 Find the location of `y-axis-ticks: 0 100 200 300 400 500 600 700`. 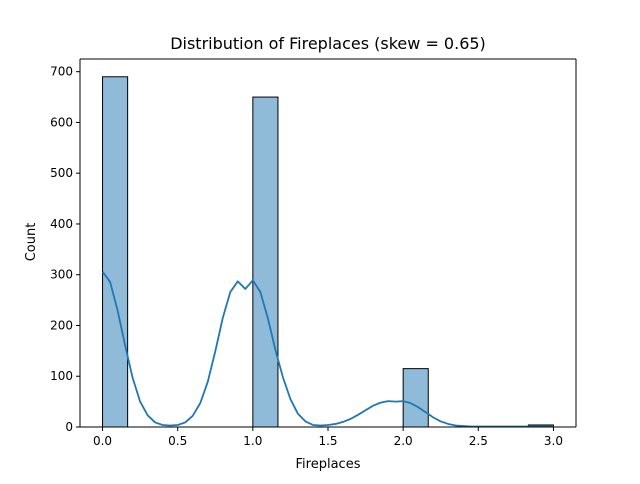

y-axis-ticks: 0 100 200 300 400 500 600 700 is located at coordinates (65, 249).